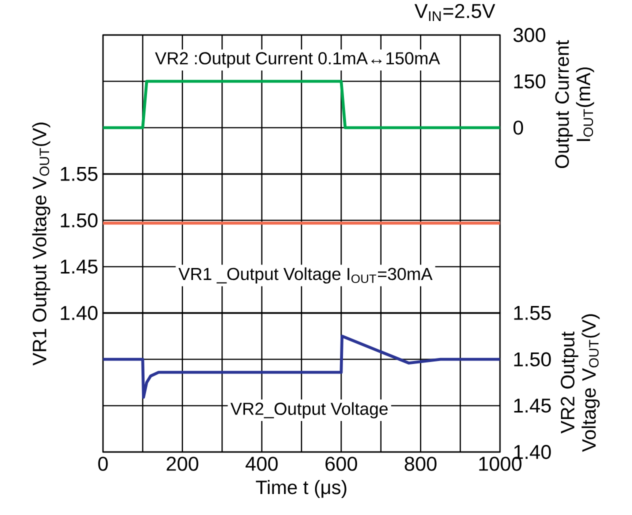 This screenshot has width=632, height=515. What do you see at coordinates (574, 104) in the screenshot?
I see `y2-axis-title: Output Current I$_{OUT}$(mA)` at bounding box center [574, 104].